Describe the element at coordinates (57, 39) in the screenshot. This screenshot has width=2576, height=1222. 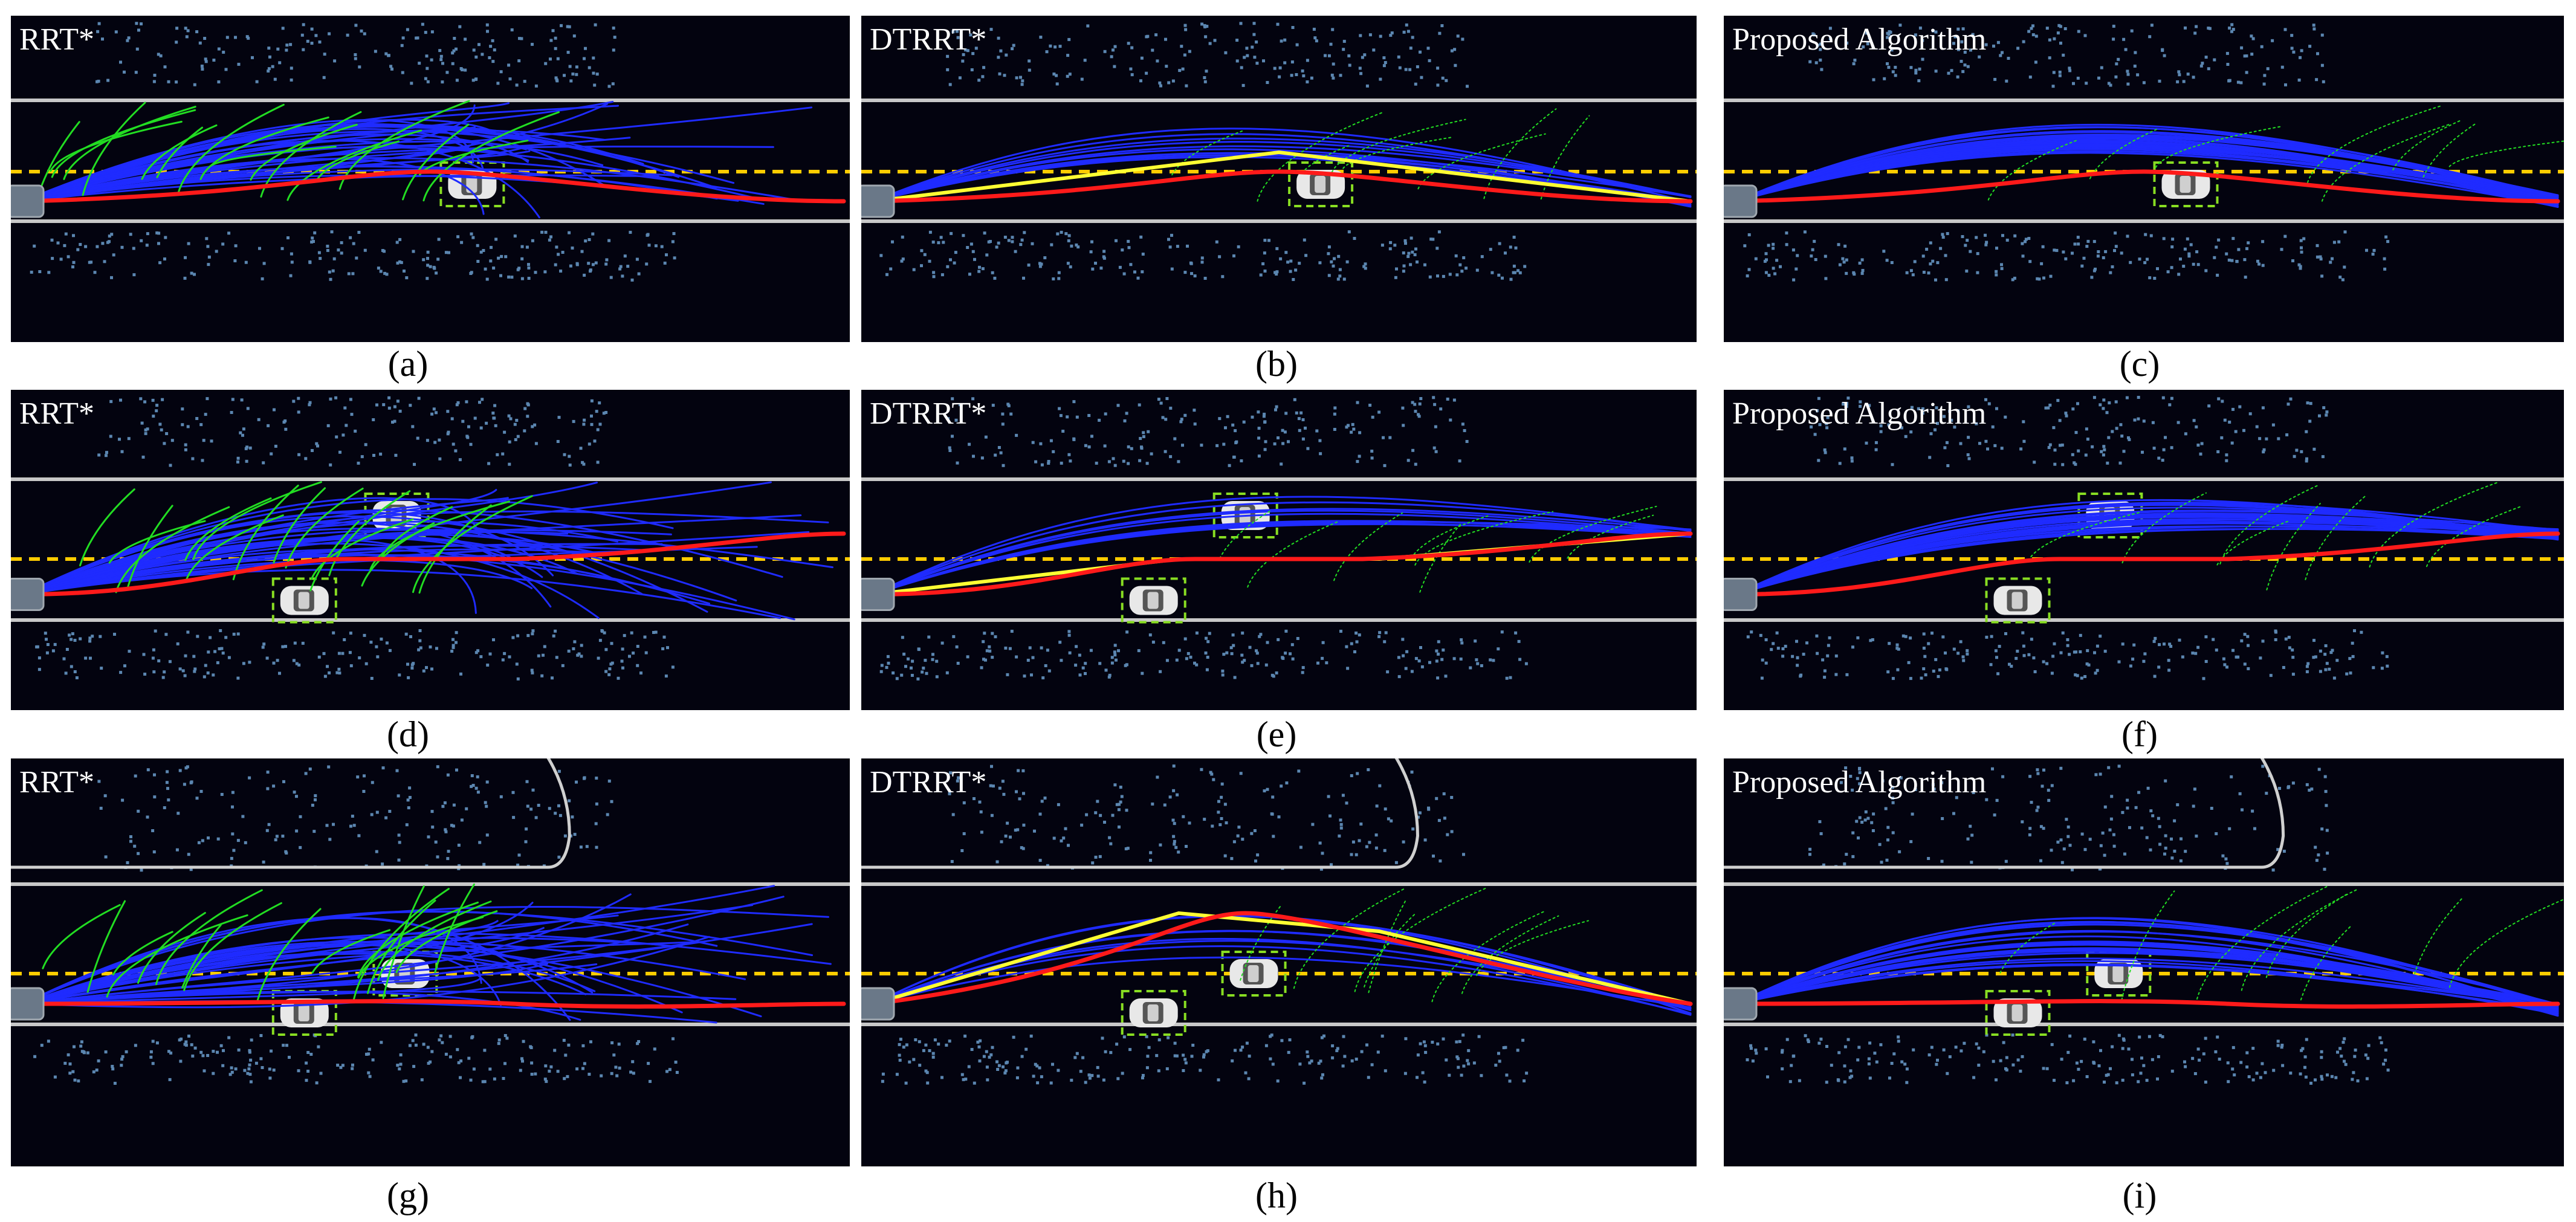
I see `panel-title: RRT*` at that location.